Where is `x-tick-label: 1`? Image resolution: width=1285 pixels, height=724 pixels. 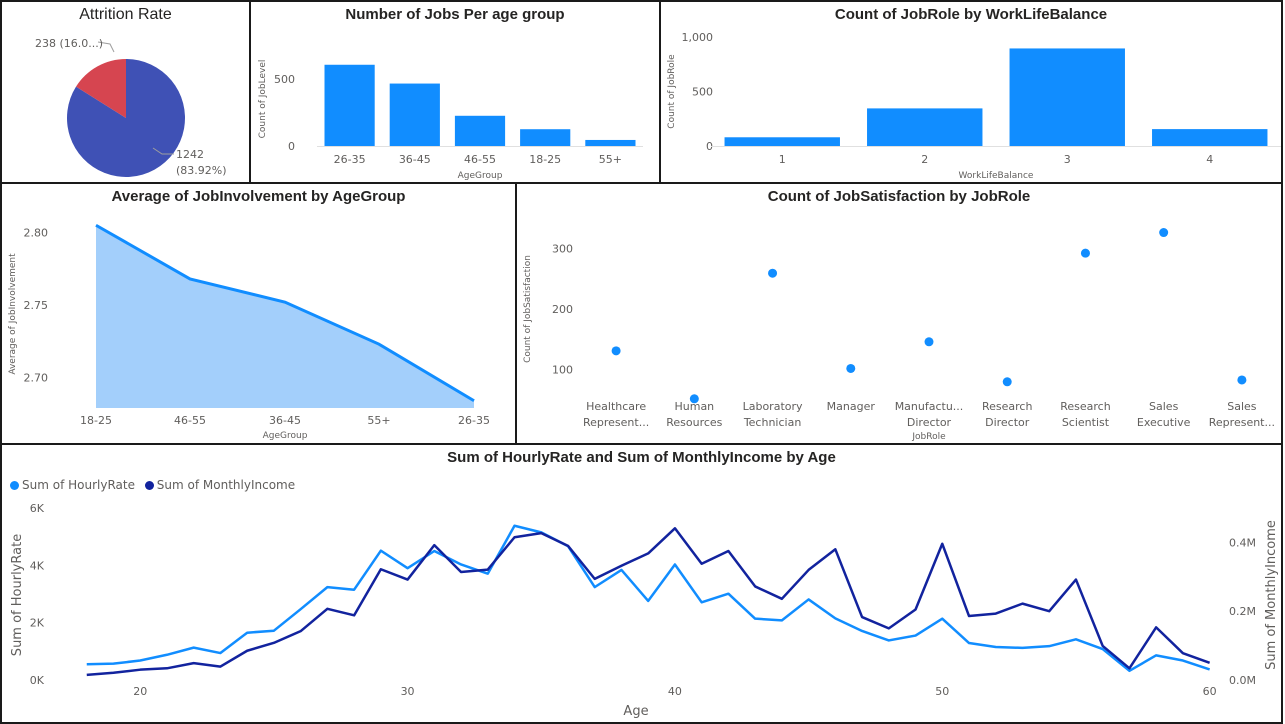
x-tick-label: 1 is located at coordinates (782, 159).